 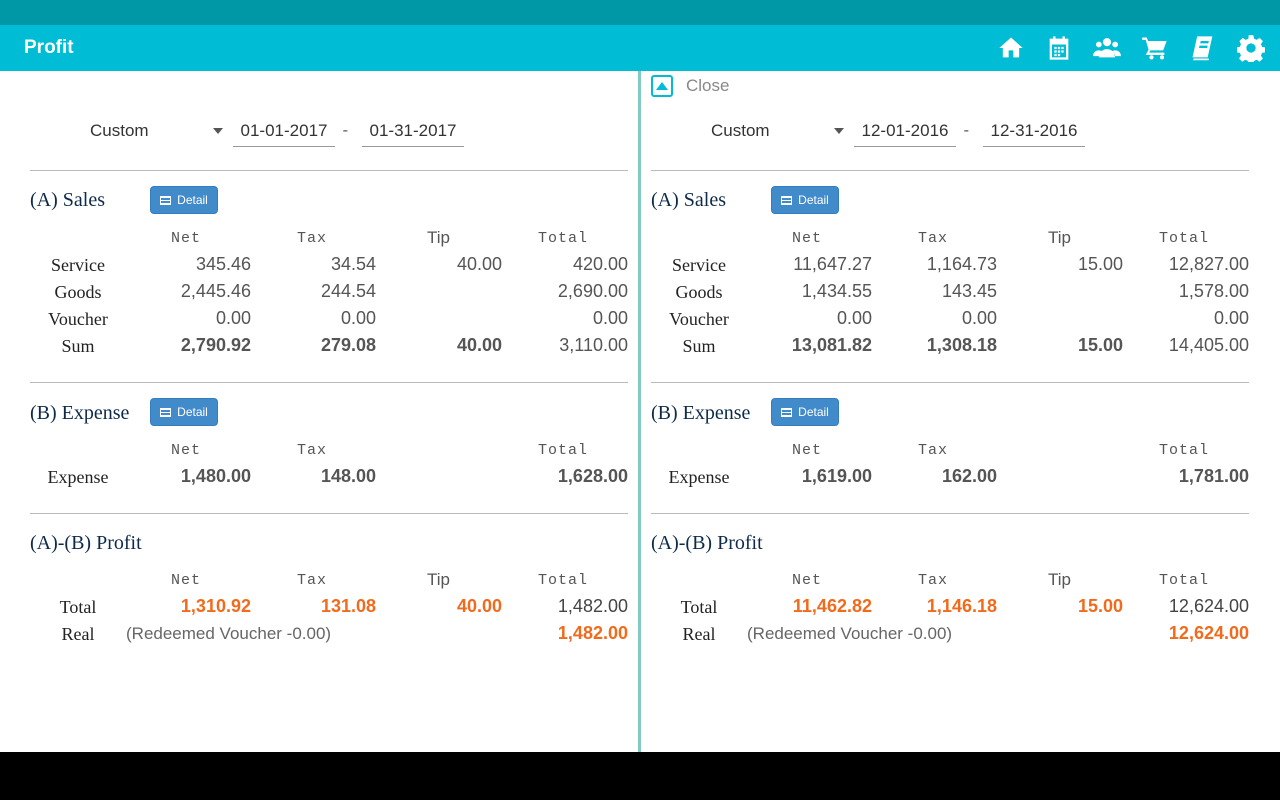 What do you see at coordinates (961, 606) in the screenshot?
I see `profit-tax: 1,146.18` at bounding box center [961, 606].